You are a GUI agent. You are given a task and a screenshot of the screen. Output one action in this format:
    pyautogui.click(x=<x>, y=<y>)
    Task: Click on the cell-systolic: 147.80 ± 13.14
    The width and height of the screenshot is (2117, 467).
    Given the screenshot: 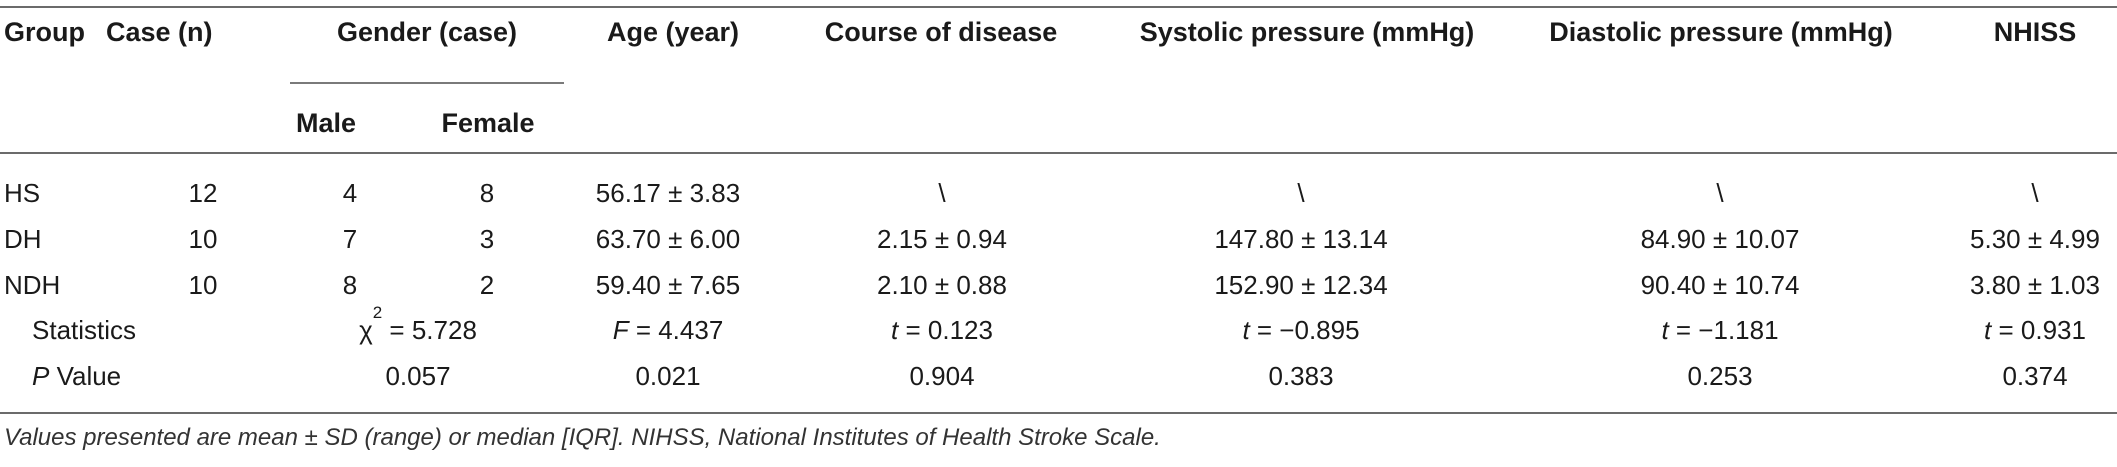 What is the action you would take?
    pyautogui.click(x=1301, y=239)
    